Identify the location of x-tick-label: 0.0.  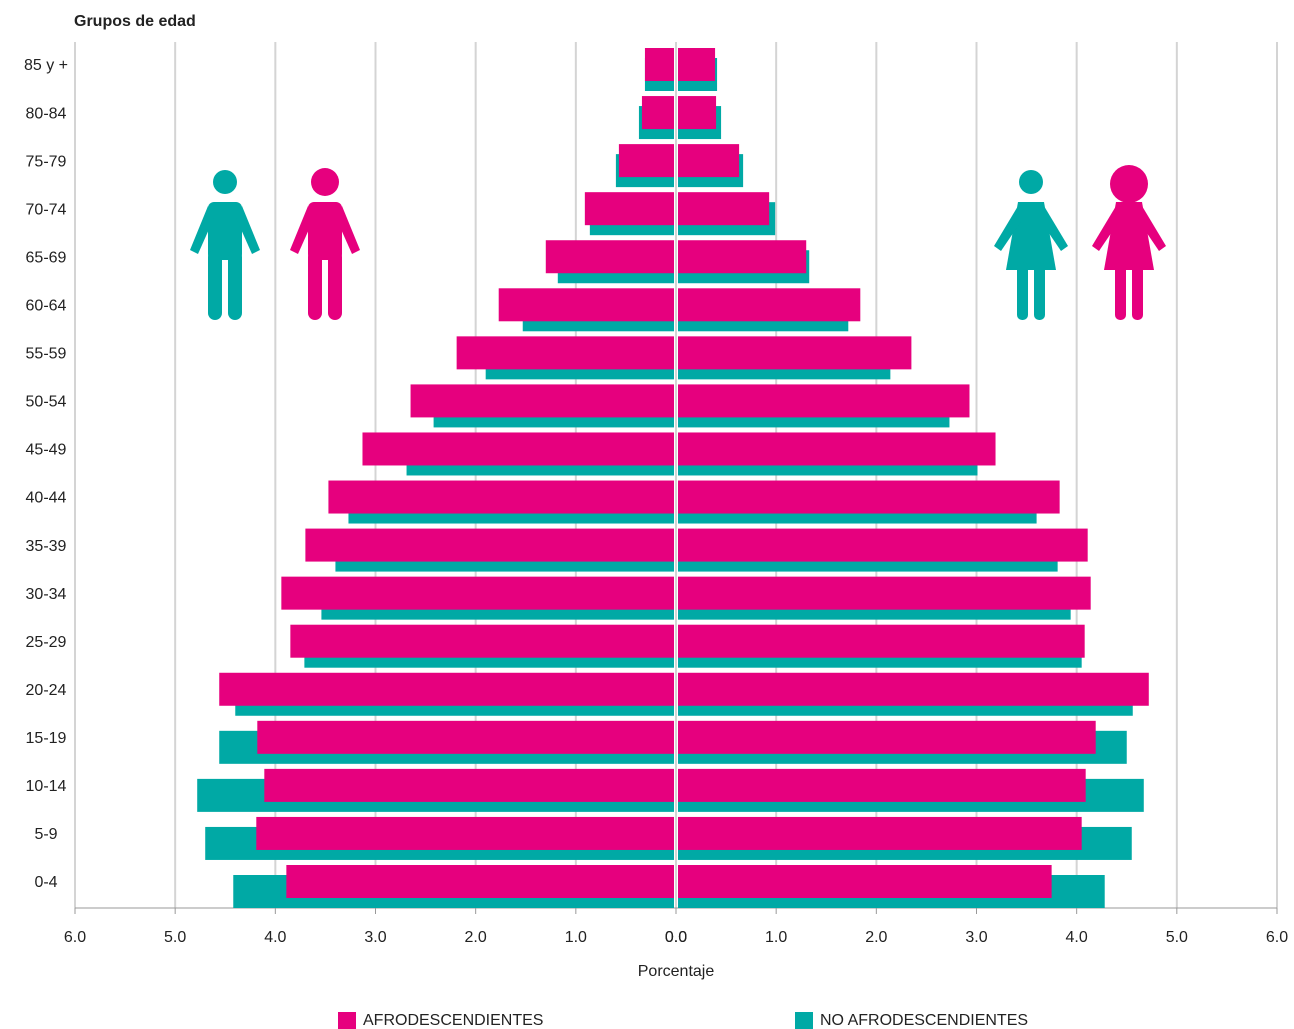
(676, 937).